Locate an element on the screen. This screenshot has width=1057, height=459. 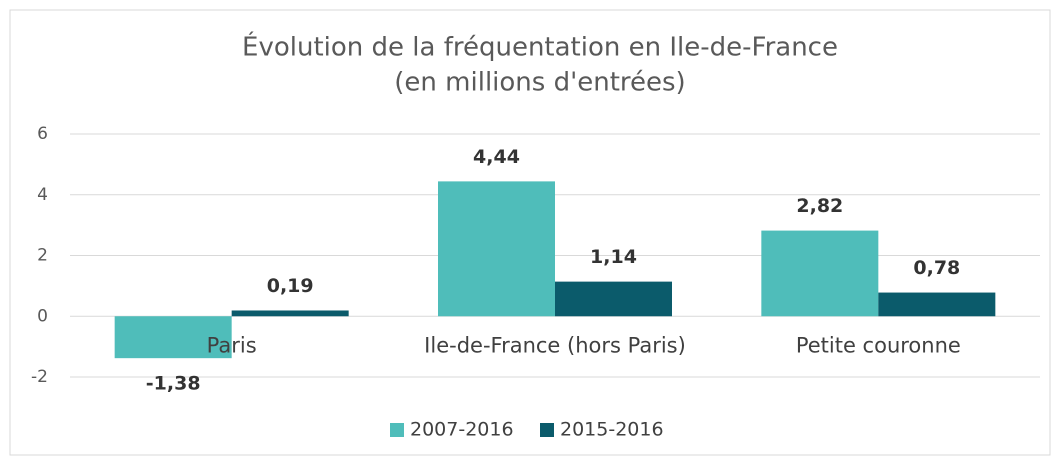
x-tick-label: Petite couronne is located at coordinates (878, 345).